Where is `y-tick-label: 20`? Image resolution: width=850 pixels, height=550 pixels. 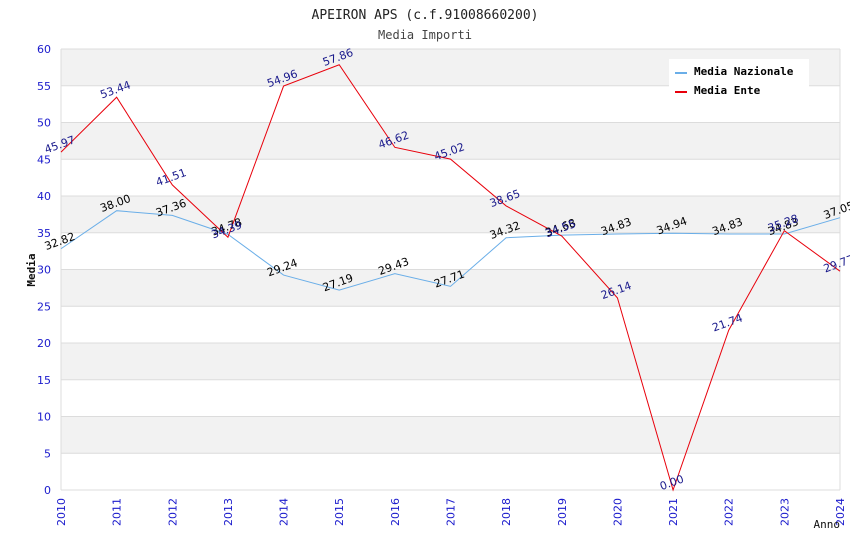
y-tick-label: 20 is located at coordinates (44, 343).